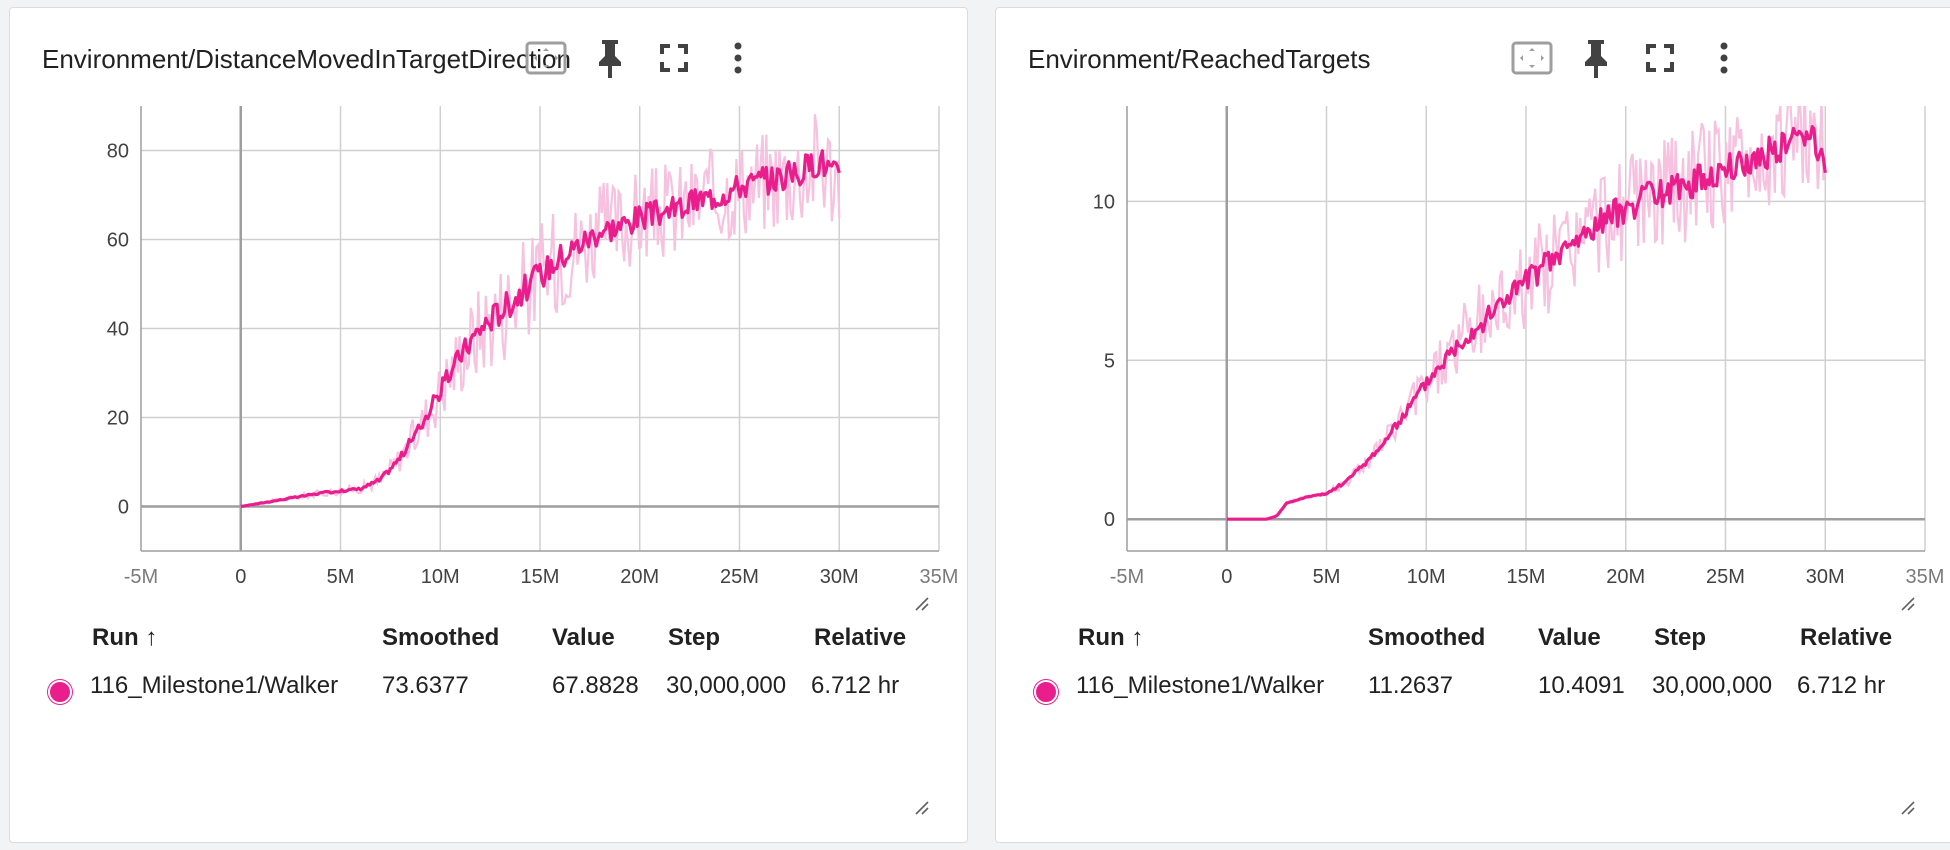 This screenshot has height=850, width=1950. I want to click on smoothed-value: 11.2637, so click(1410, 685).